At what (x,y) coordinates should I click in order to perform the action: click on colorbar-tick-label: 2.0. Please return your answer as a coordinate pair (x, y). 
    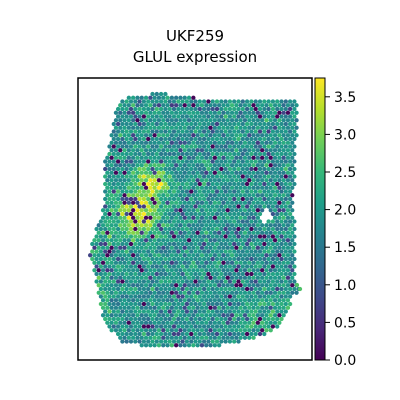
    Looking at the image, I should click on (345, 211).